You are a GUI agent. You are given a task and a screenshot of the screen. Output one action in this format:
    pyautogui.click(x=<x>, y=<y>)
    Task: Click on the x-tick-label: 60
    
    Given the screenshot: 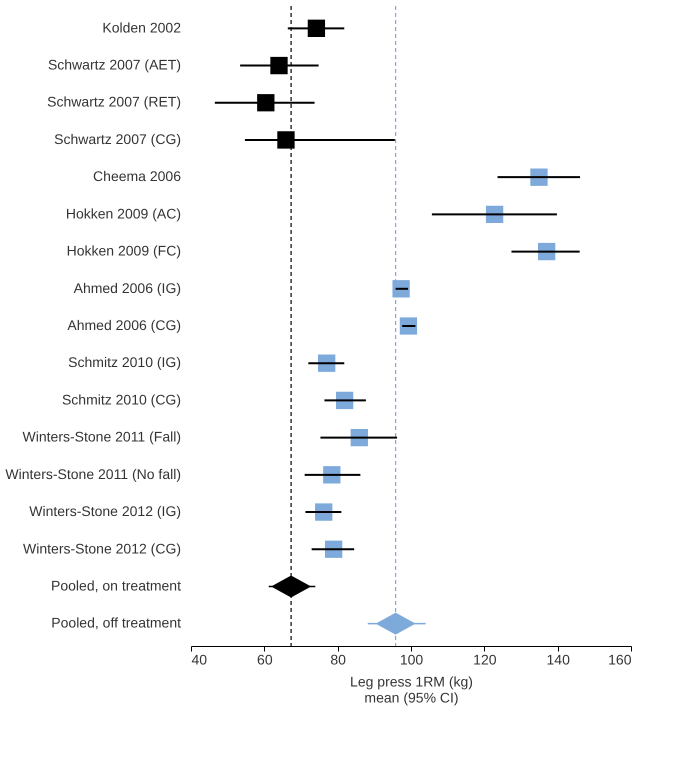 What is the action you would take?
    pyautogui.click(x=265, y=660)
    